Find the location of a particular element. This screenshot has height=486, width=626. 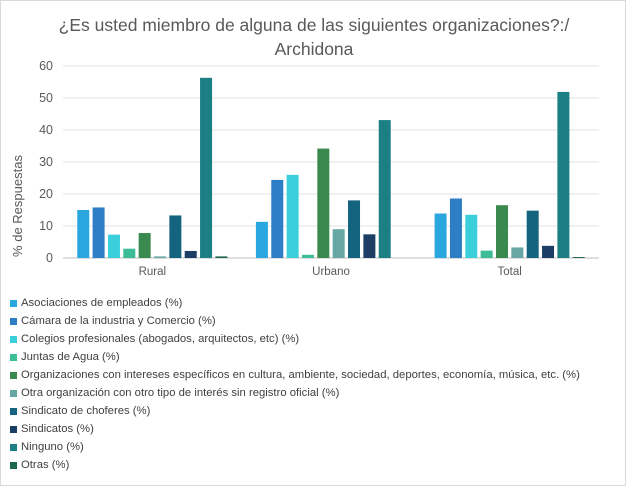

legend-label: Ninguno (%) is located at coordinates (52, 447).